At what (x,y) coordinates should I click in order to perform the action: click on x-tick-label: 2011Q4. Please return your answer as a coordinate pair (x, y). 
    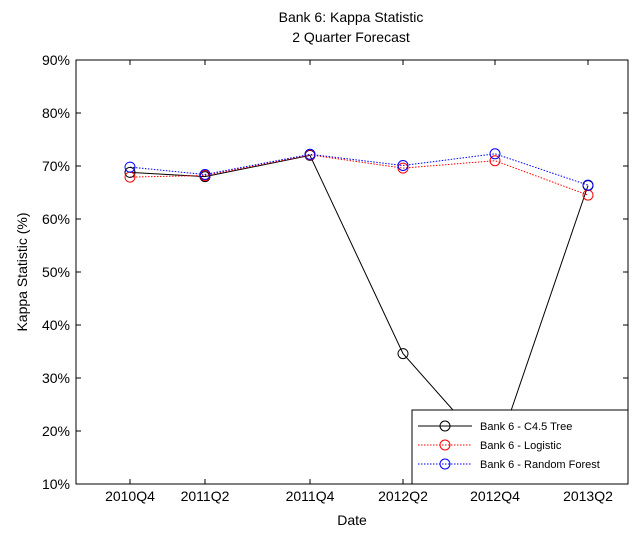
    Looking at the image, I should click on (310, 496).